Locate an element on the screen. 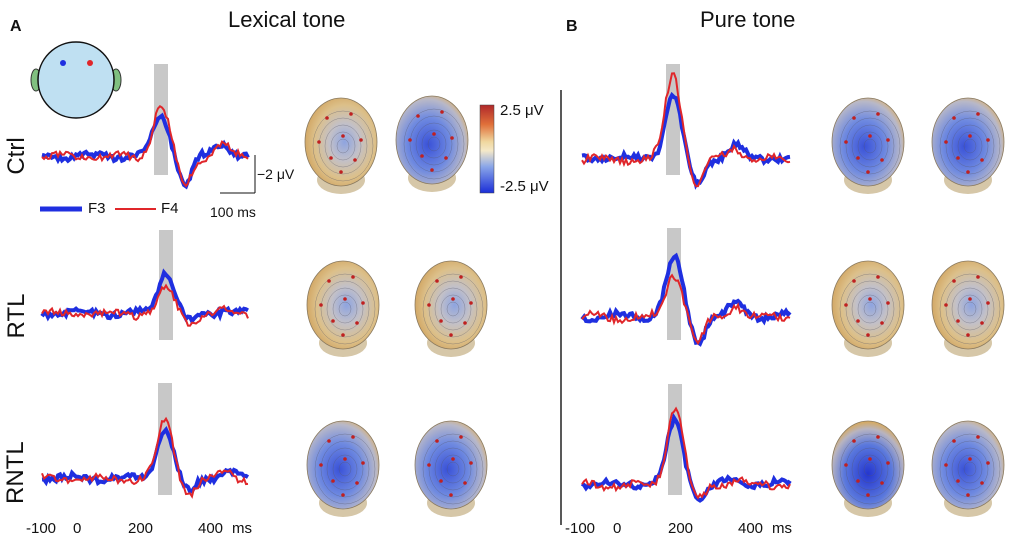 This screenshot has width=1020, height=542. erp-a-rtl is located at coordinates (144, 285).